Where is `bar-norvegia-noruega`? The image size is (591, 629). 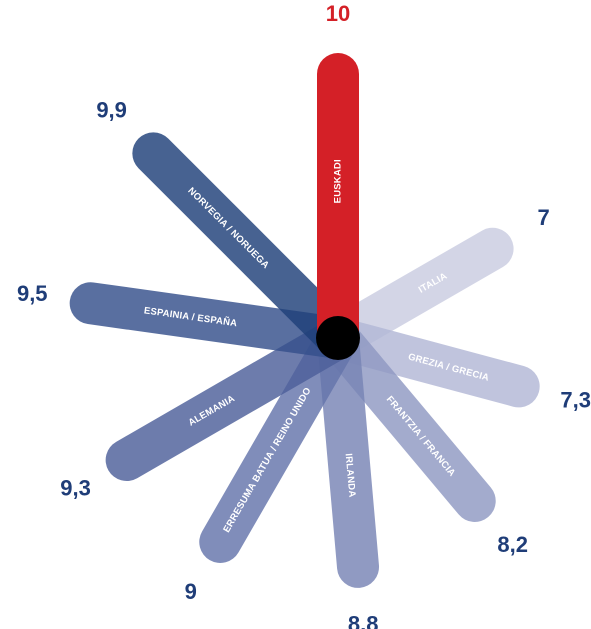
bar-norvegia-noruega is located at coordinates (245, 245).